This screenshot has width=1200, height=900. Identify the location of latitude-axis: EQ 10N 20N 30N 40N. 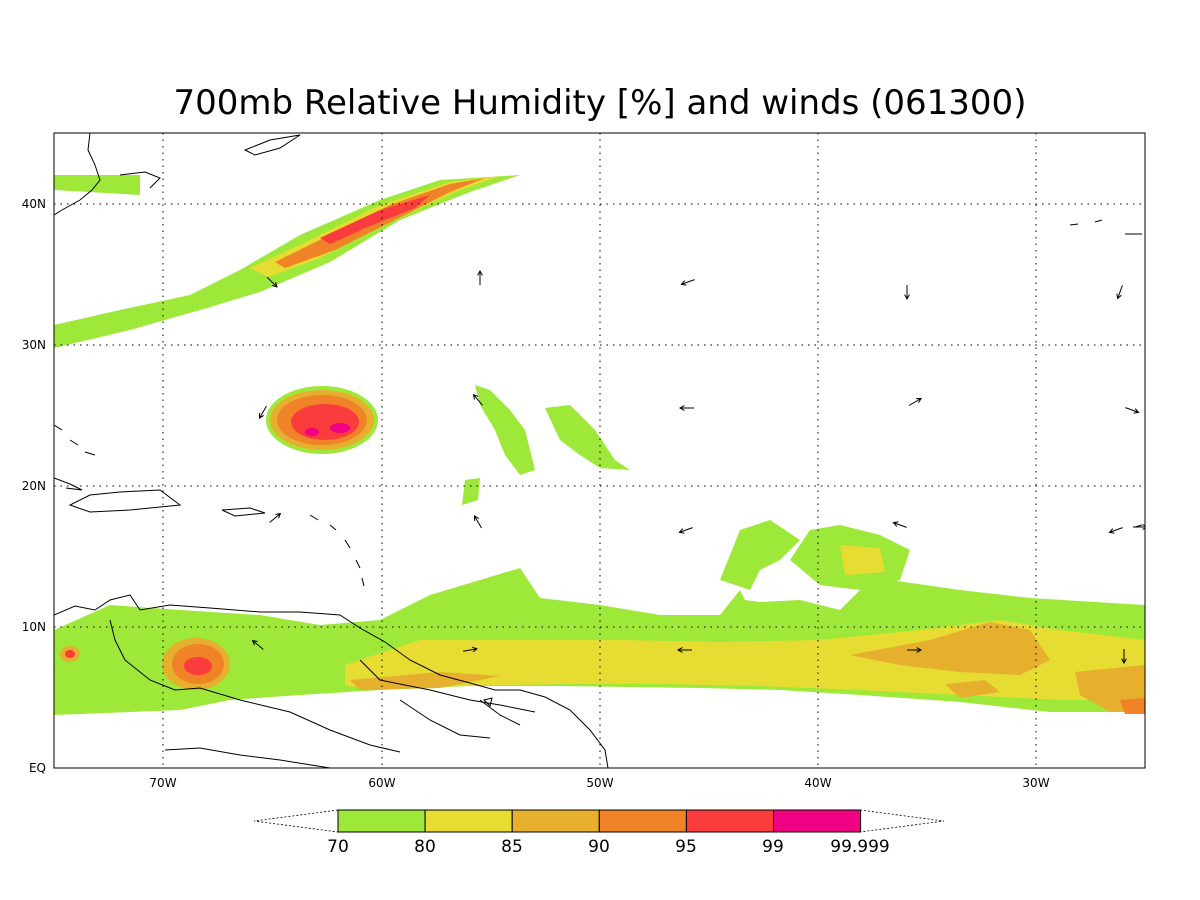
(34, 486).